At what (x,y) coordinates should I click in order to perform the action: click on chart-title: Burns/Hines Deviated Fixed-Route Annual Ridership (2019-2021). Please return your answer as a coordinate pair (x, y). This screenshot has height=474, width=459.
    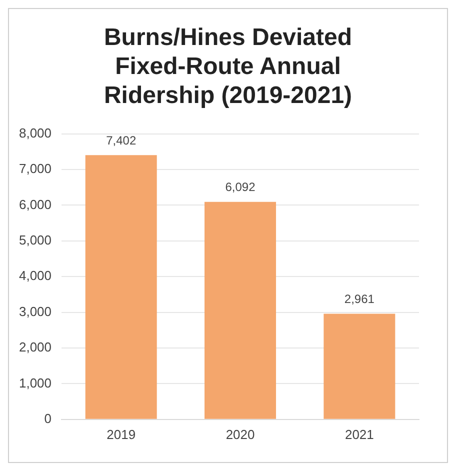
    Looking at the image, I should click on (228, 66).